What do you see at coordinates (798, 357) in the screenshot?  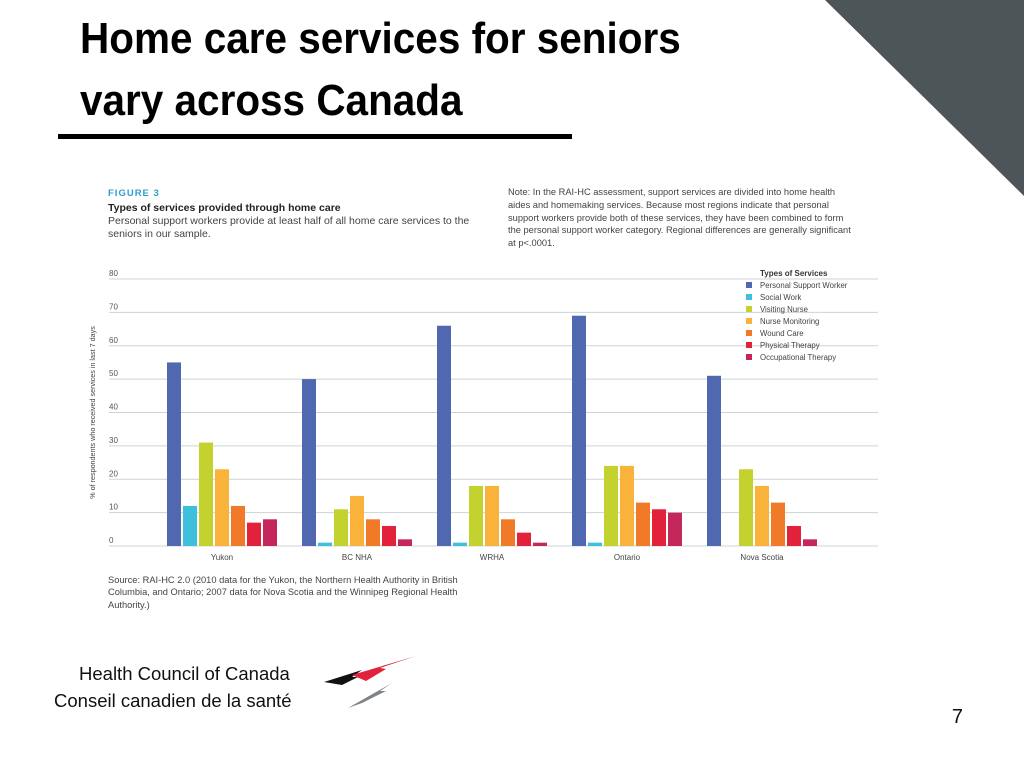 I see `legend-label: Occupational Therapy` at bounding box center [798, 357].